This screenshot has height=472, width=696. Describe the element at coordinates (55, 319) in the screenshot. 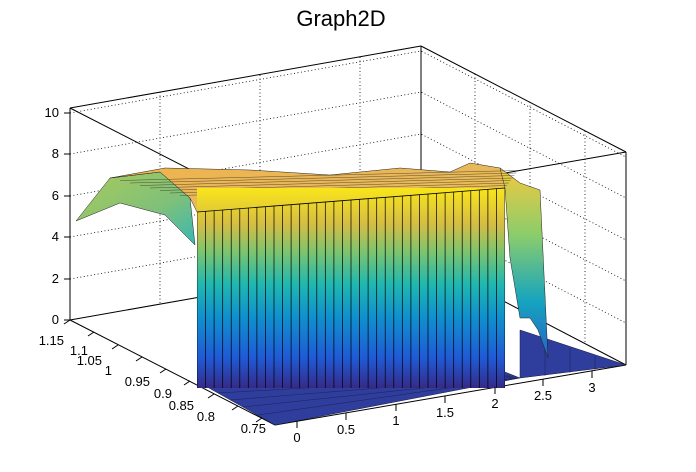

I see `z-tick-label: 0` at that location.